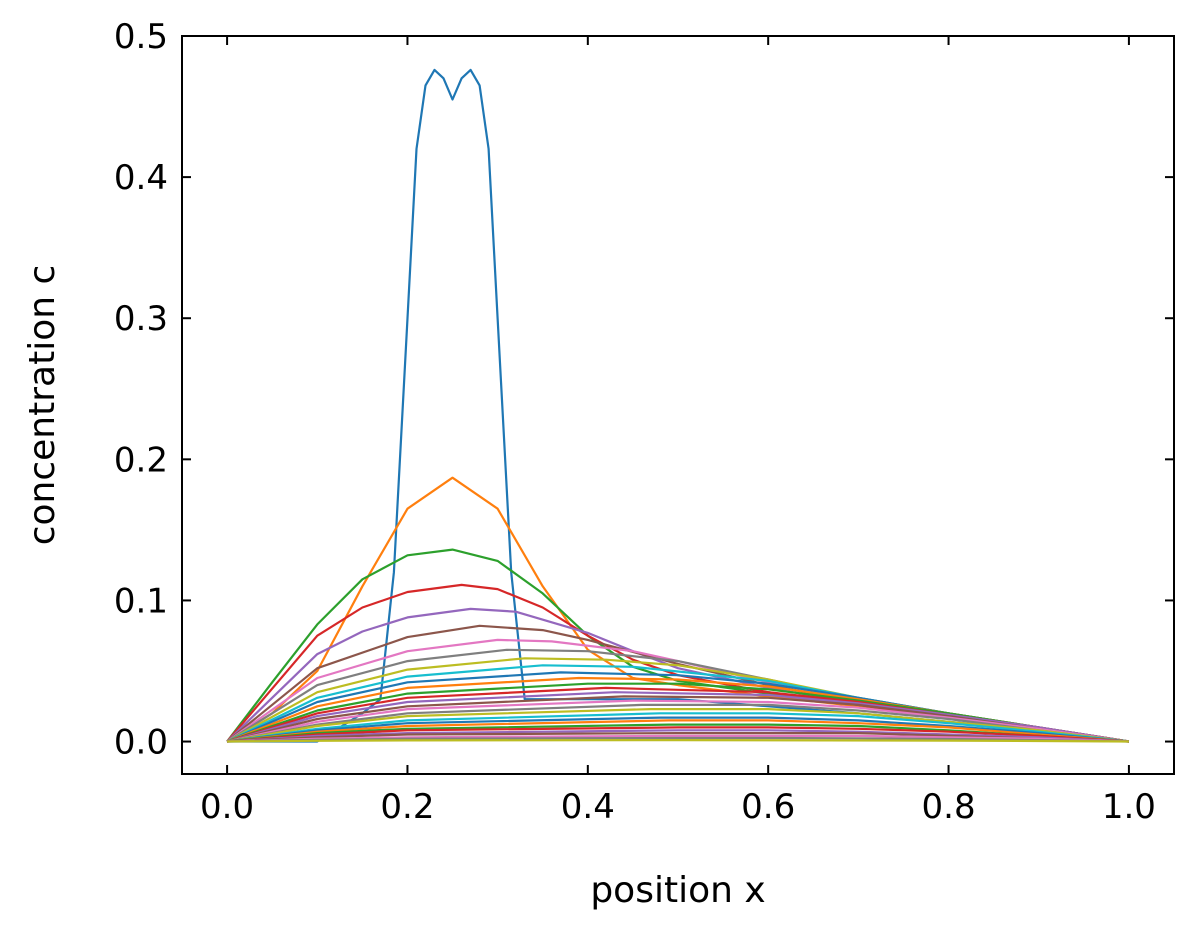 This screenshot has width=1194, height=930. Describe the element at coordinates (588, 807) in the screenshot. I see `x-tick-label-2: 0.4` at that location.